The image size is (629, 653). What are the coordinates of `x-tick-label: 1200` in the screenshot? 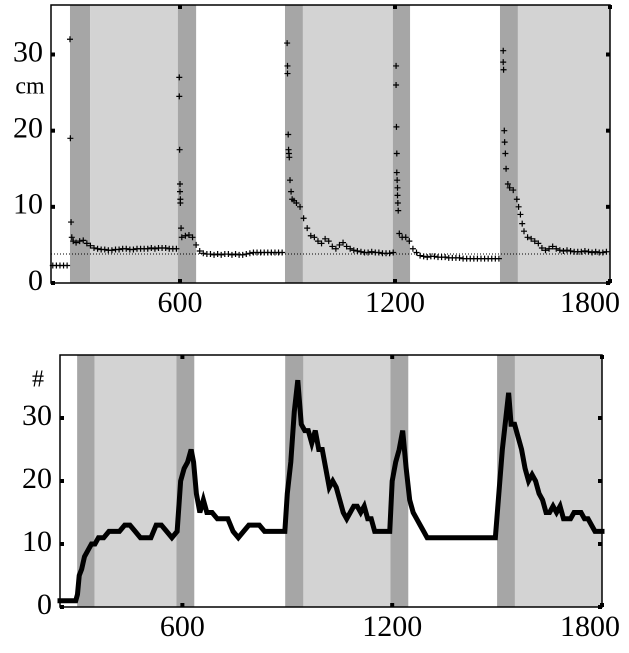 It's located at (395, 302).